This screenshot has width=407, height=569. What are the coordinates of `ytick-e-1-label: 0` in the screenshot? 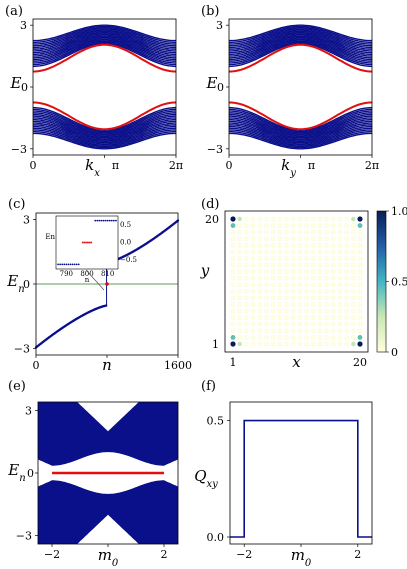 It's located at (30, 473).